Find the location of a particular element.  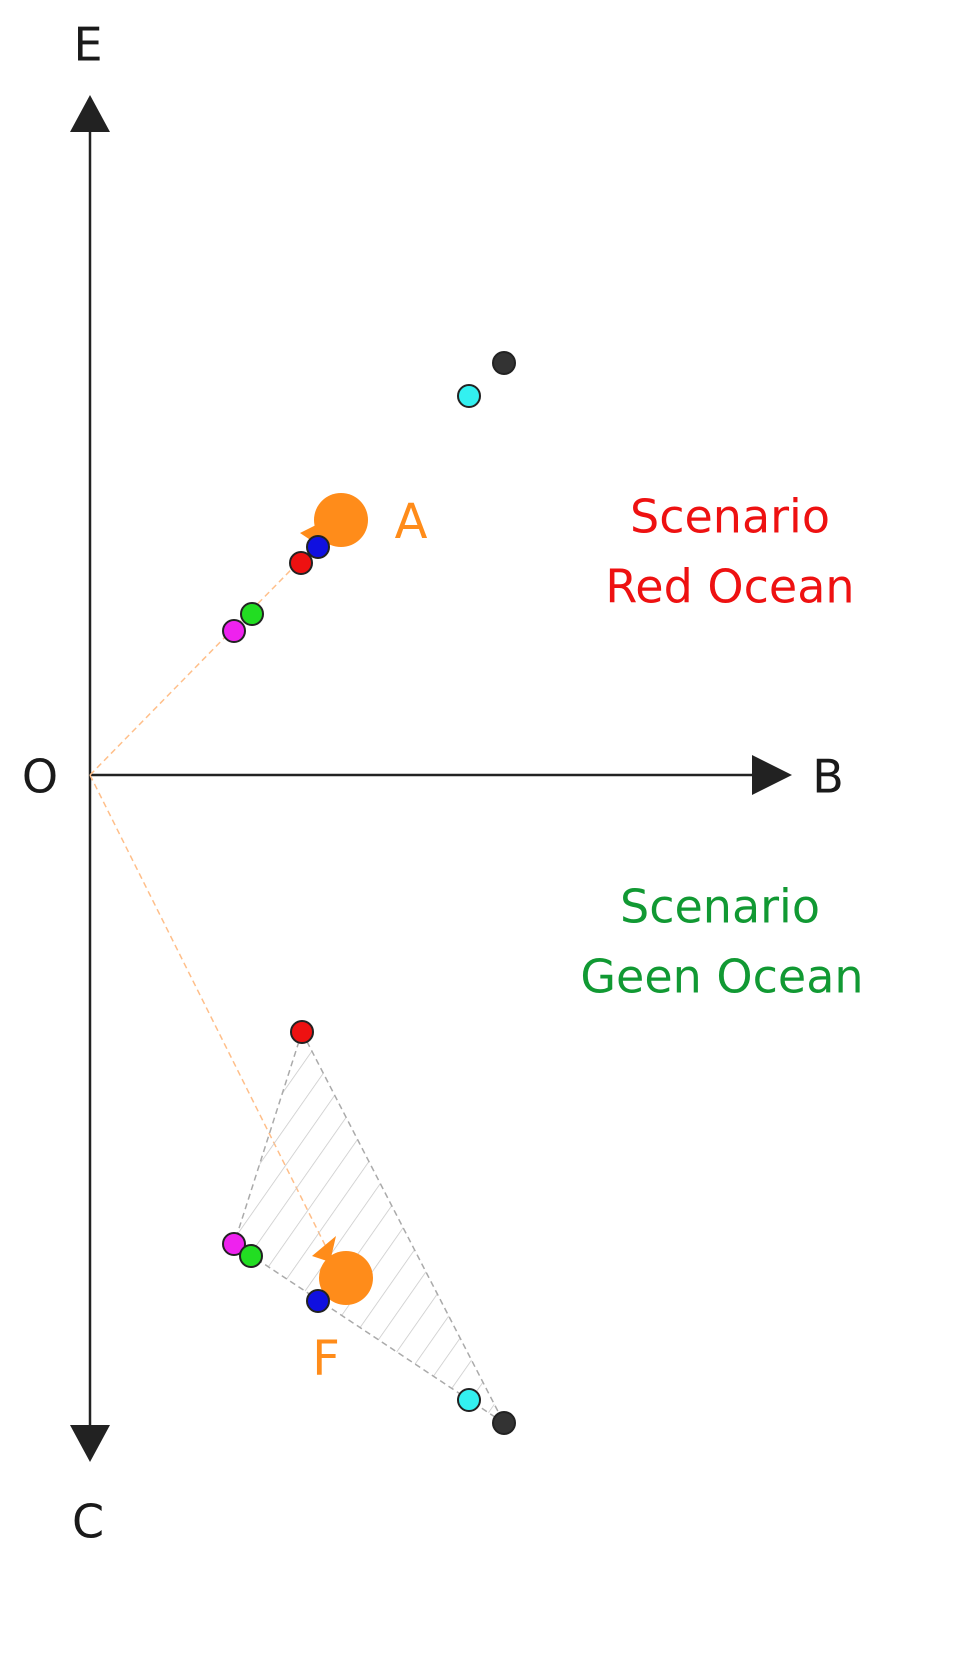

point-label-a: A is located at coordinates (411, 522).